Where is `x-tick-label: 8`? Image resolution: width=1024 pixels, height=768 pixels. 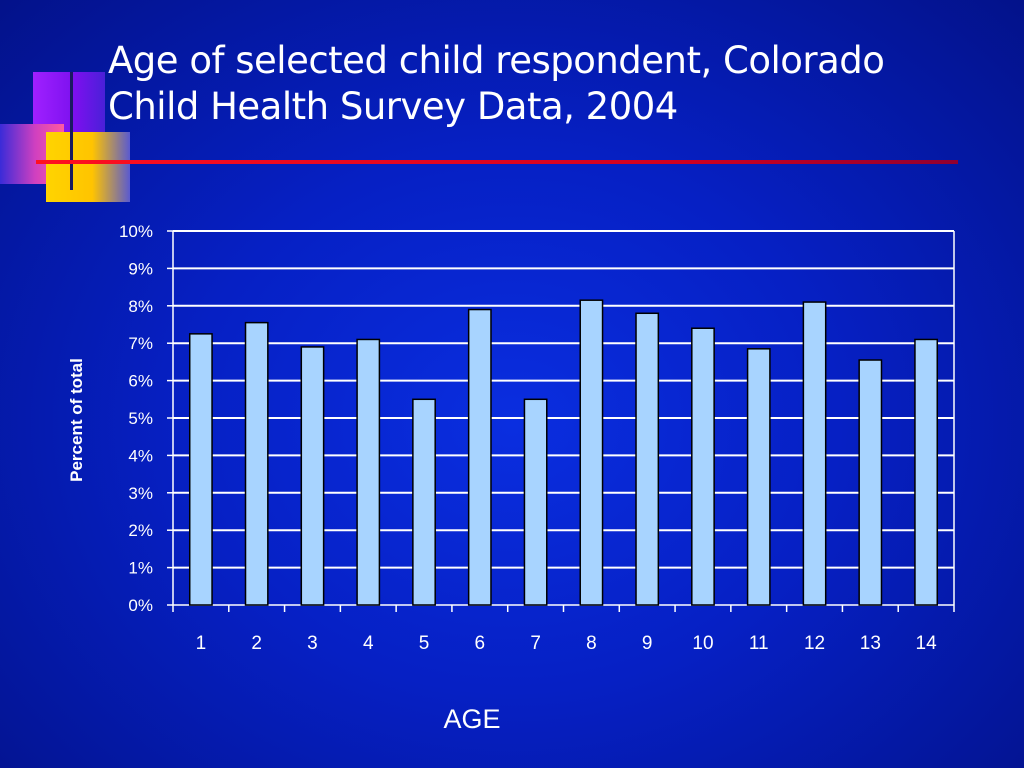 x-tick-label: 8 is located at coordinates (591, 643).